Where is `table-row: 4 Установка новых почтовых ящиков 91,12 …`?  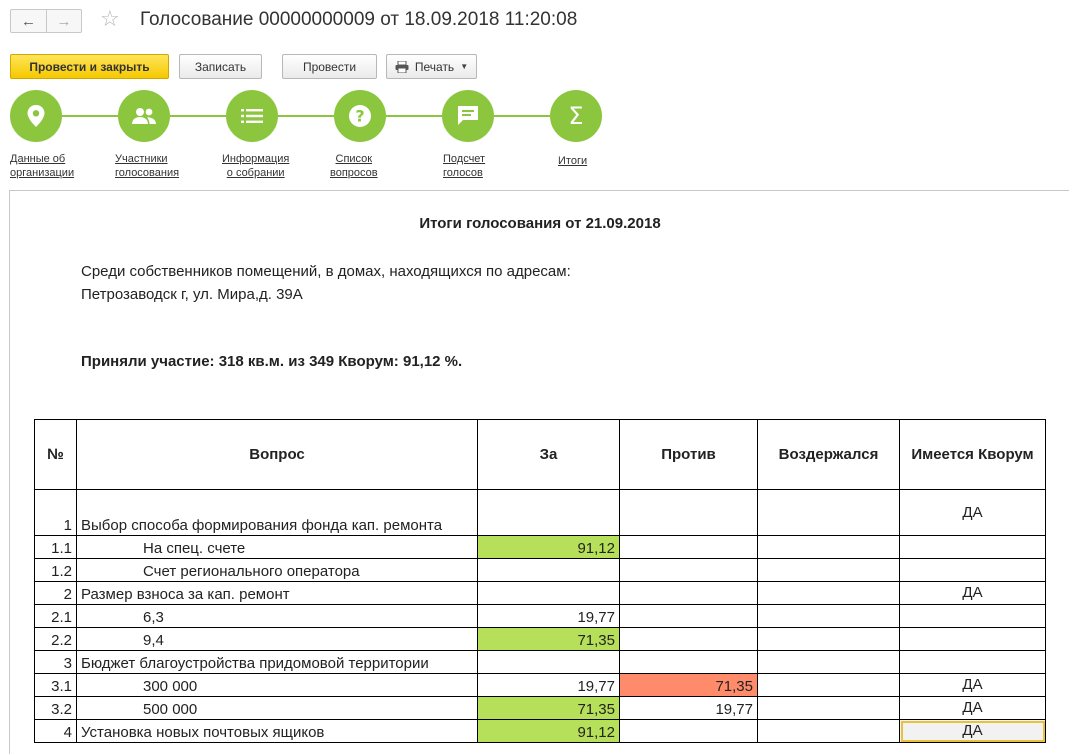 table-row: 4 Установка новых почтовых ящиков 91,12 … is located at coordinates (540, 731).